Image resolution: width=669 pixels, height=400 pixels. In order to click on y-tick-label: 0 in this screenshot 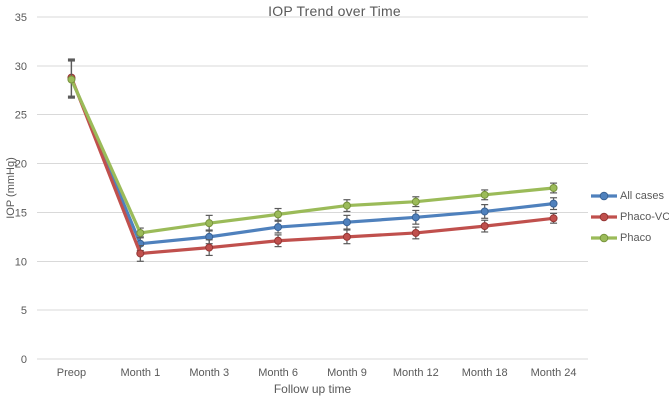, I will do `click(24, 360)`.